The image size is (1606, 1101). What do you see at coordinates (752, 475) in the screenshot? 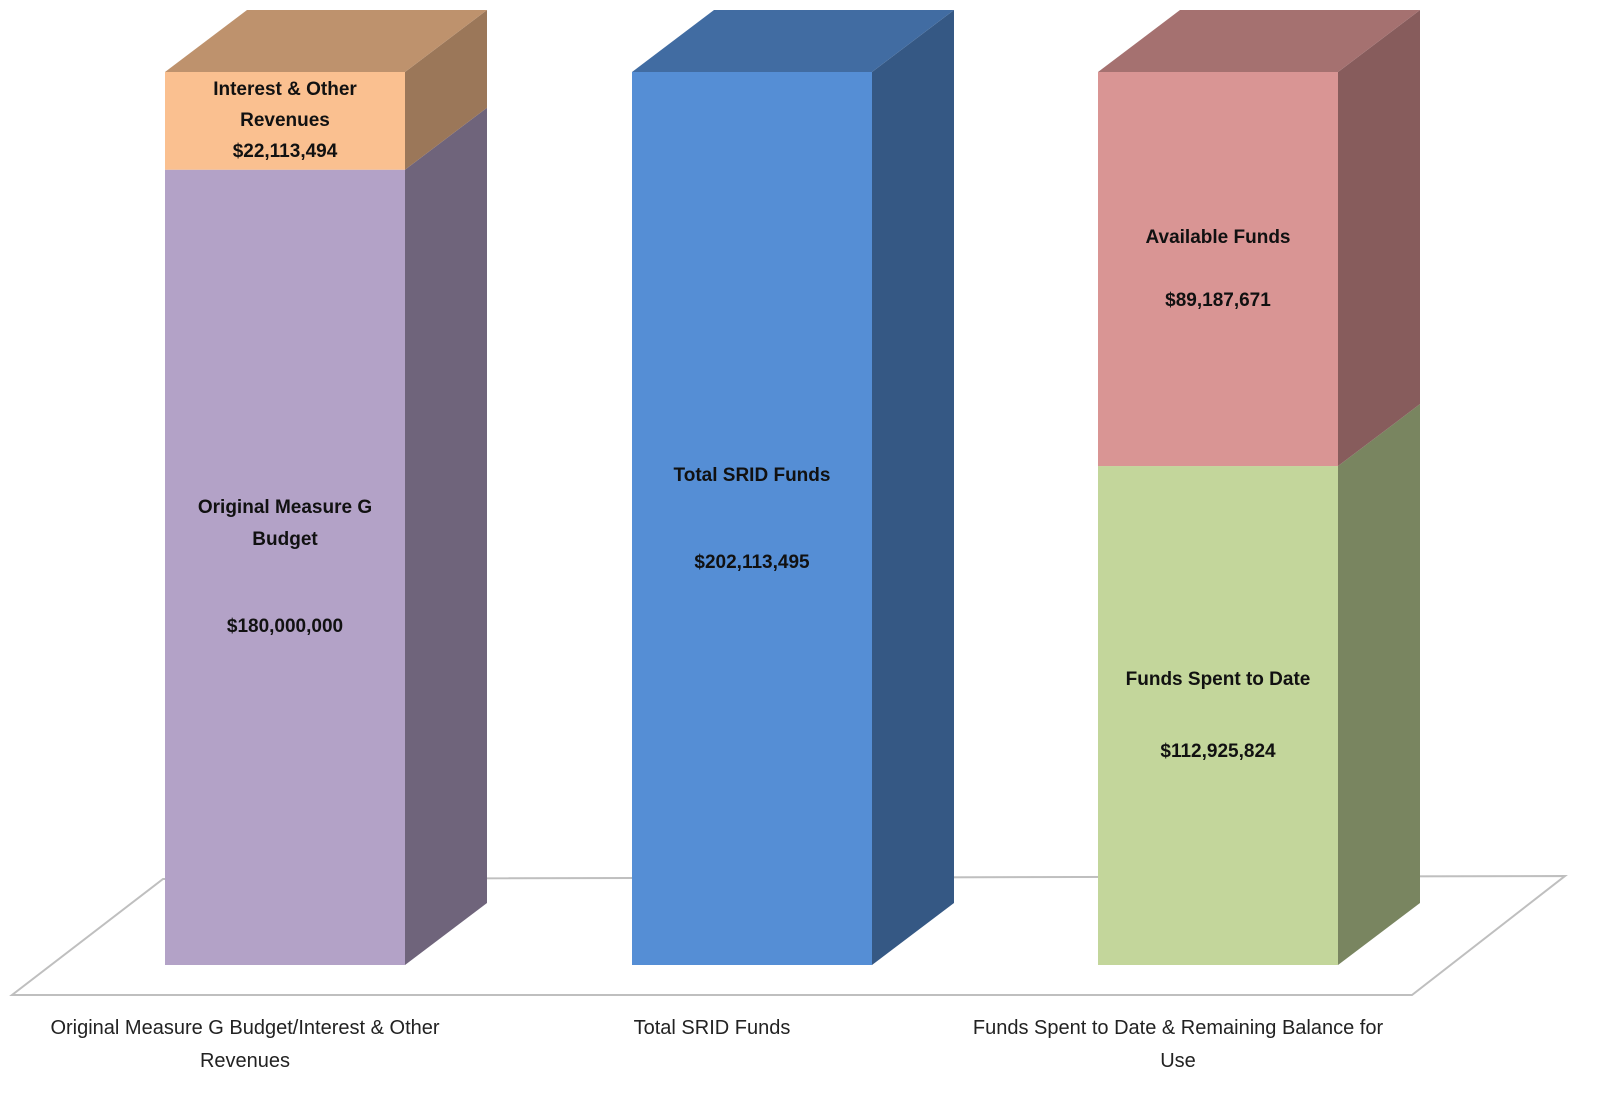
I see `series-name: Total SRID Funds` at bounding box center [752, 475].